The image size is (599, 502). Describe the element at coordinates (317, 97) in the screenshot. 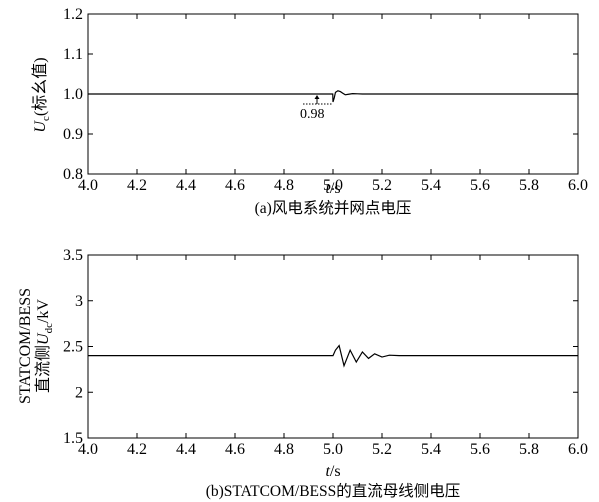

I see `annotation-arrowhead` at that location.